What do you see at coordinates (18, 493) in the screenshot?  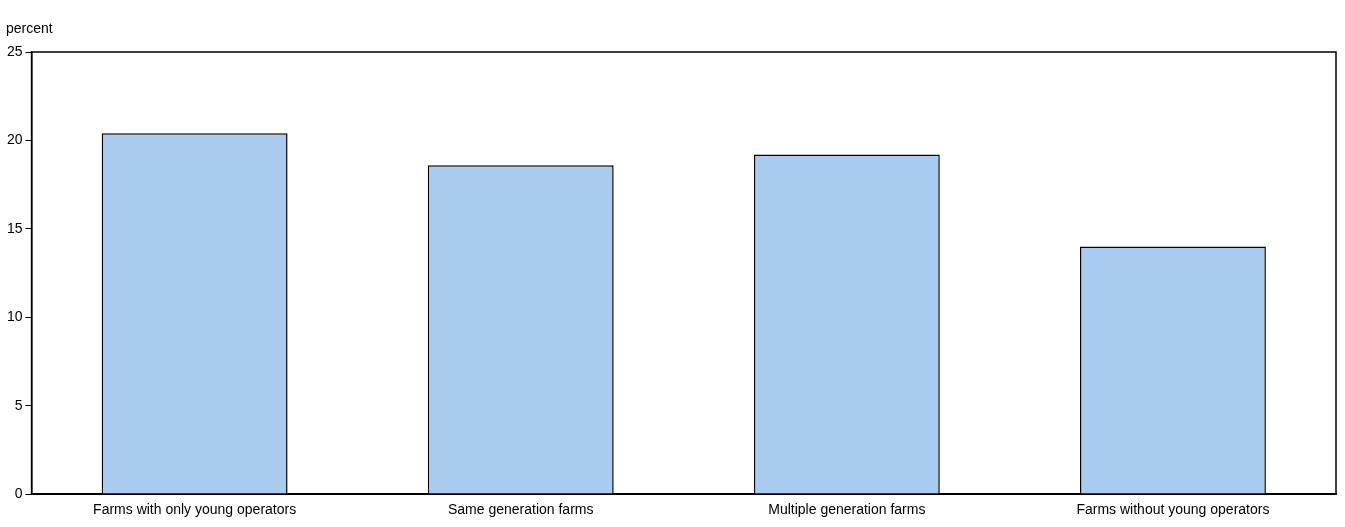 I see `y-tick-label: 0` at bounding box center [18, 493].